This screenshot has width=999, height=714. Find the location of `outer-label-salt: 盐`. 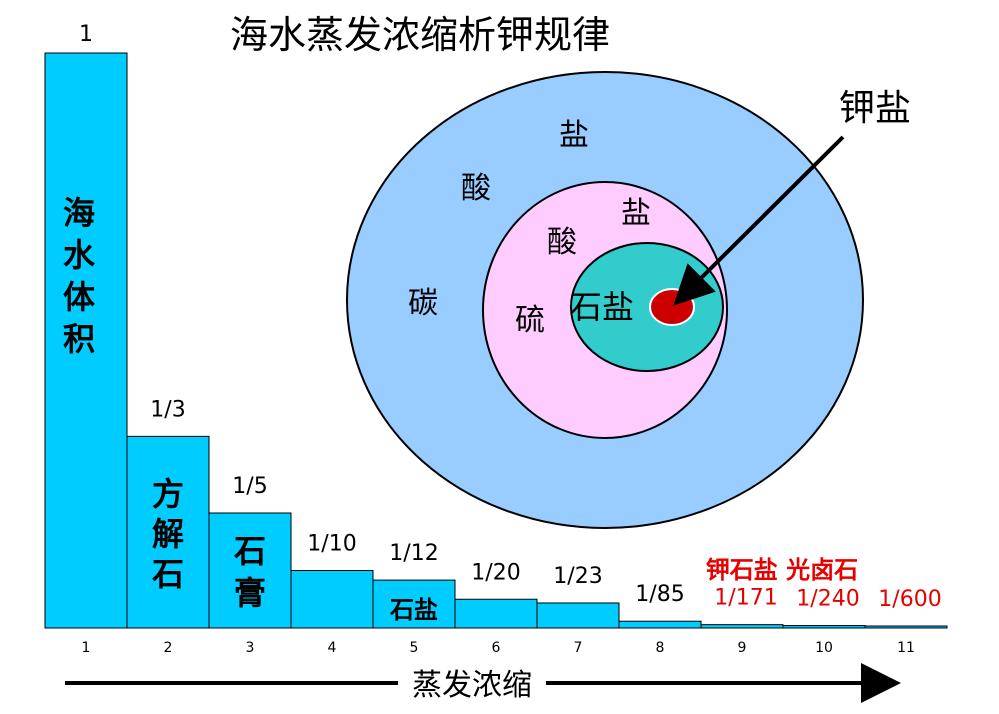

outer-label-salt: 盐 is located at coordinates (574, 135).